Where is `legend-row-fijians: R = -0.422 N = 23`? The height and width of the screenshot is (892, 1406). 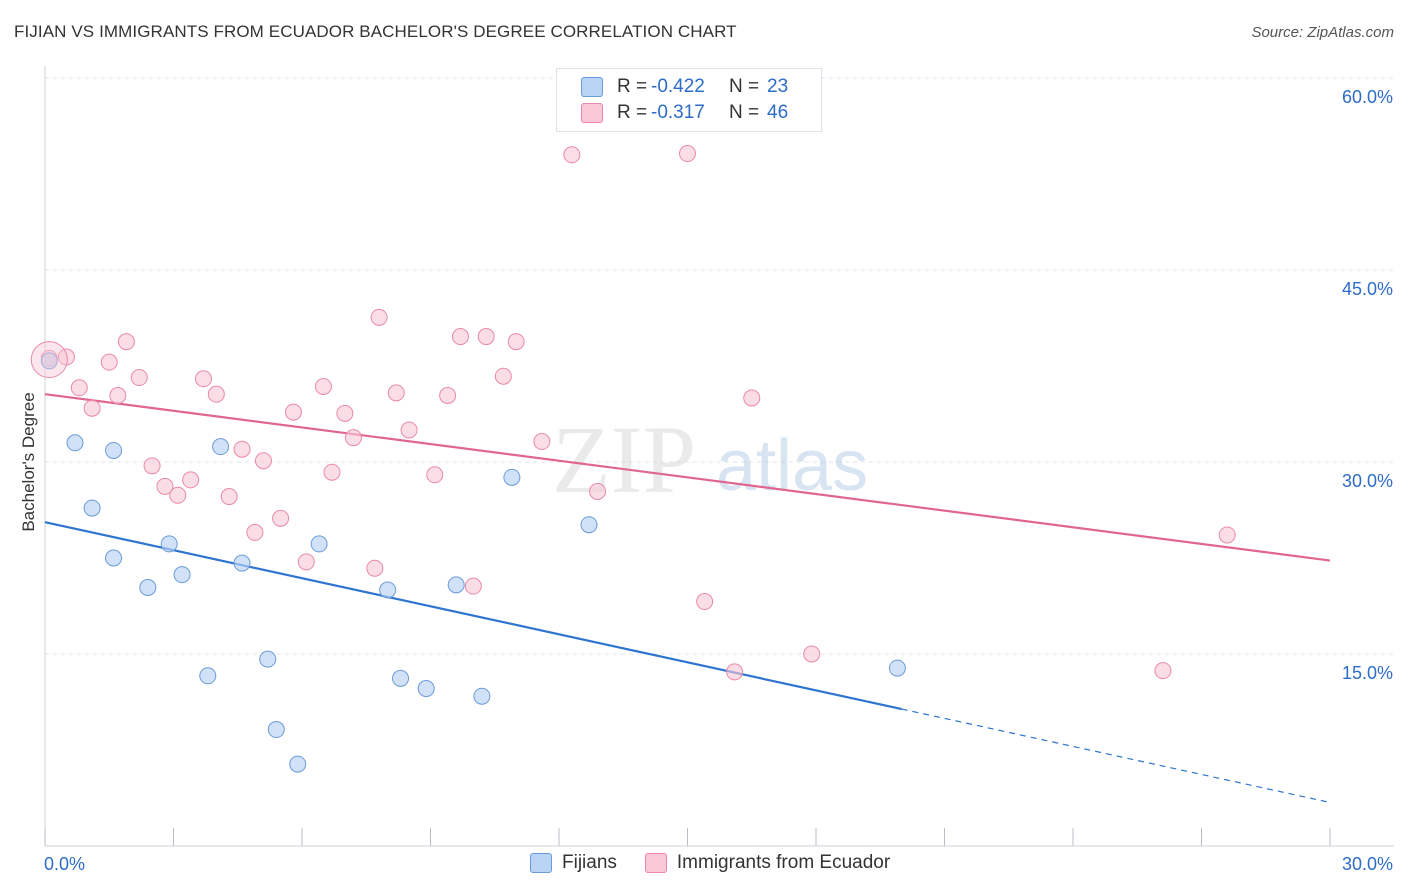
legend-row-fijians: R = -0.422 N = 23 is located at coordinates (684, 87).